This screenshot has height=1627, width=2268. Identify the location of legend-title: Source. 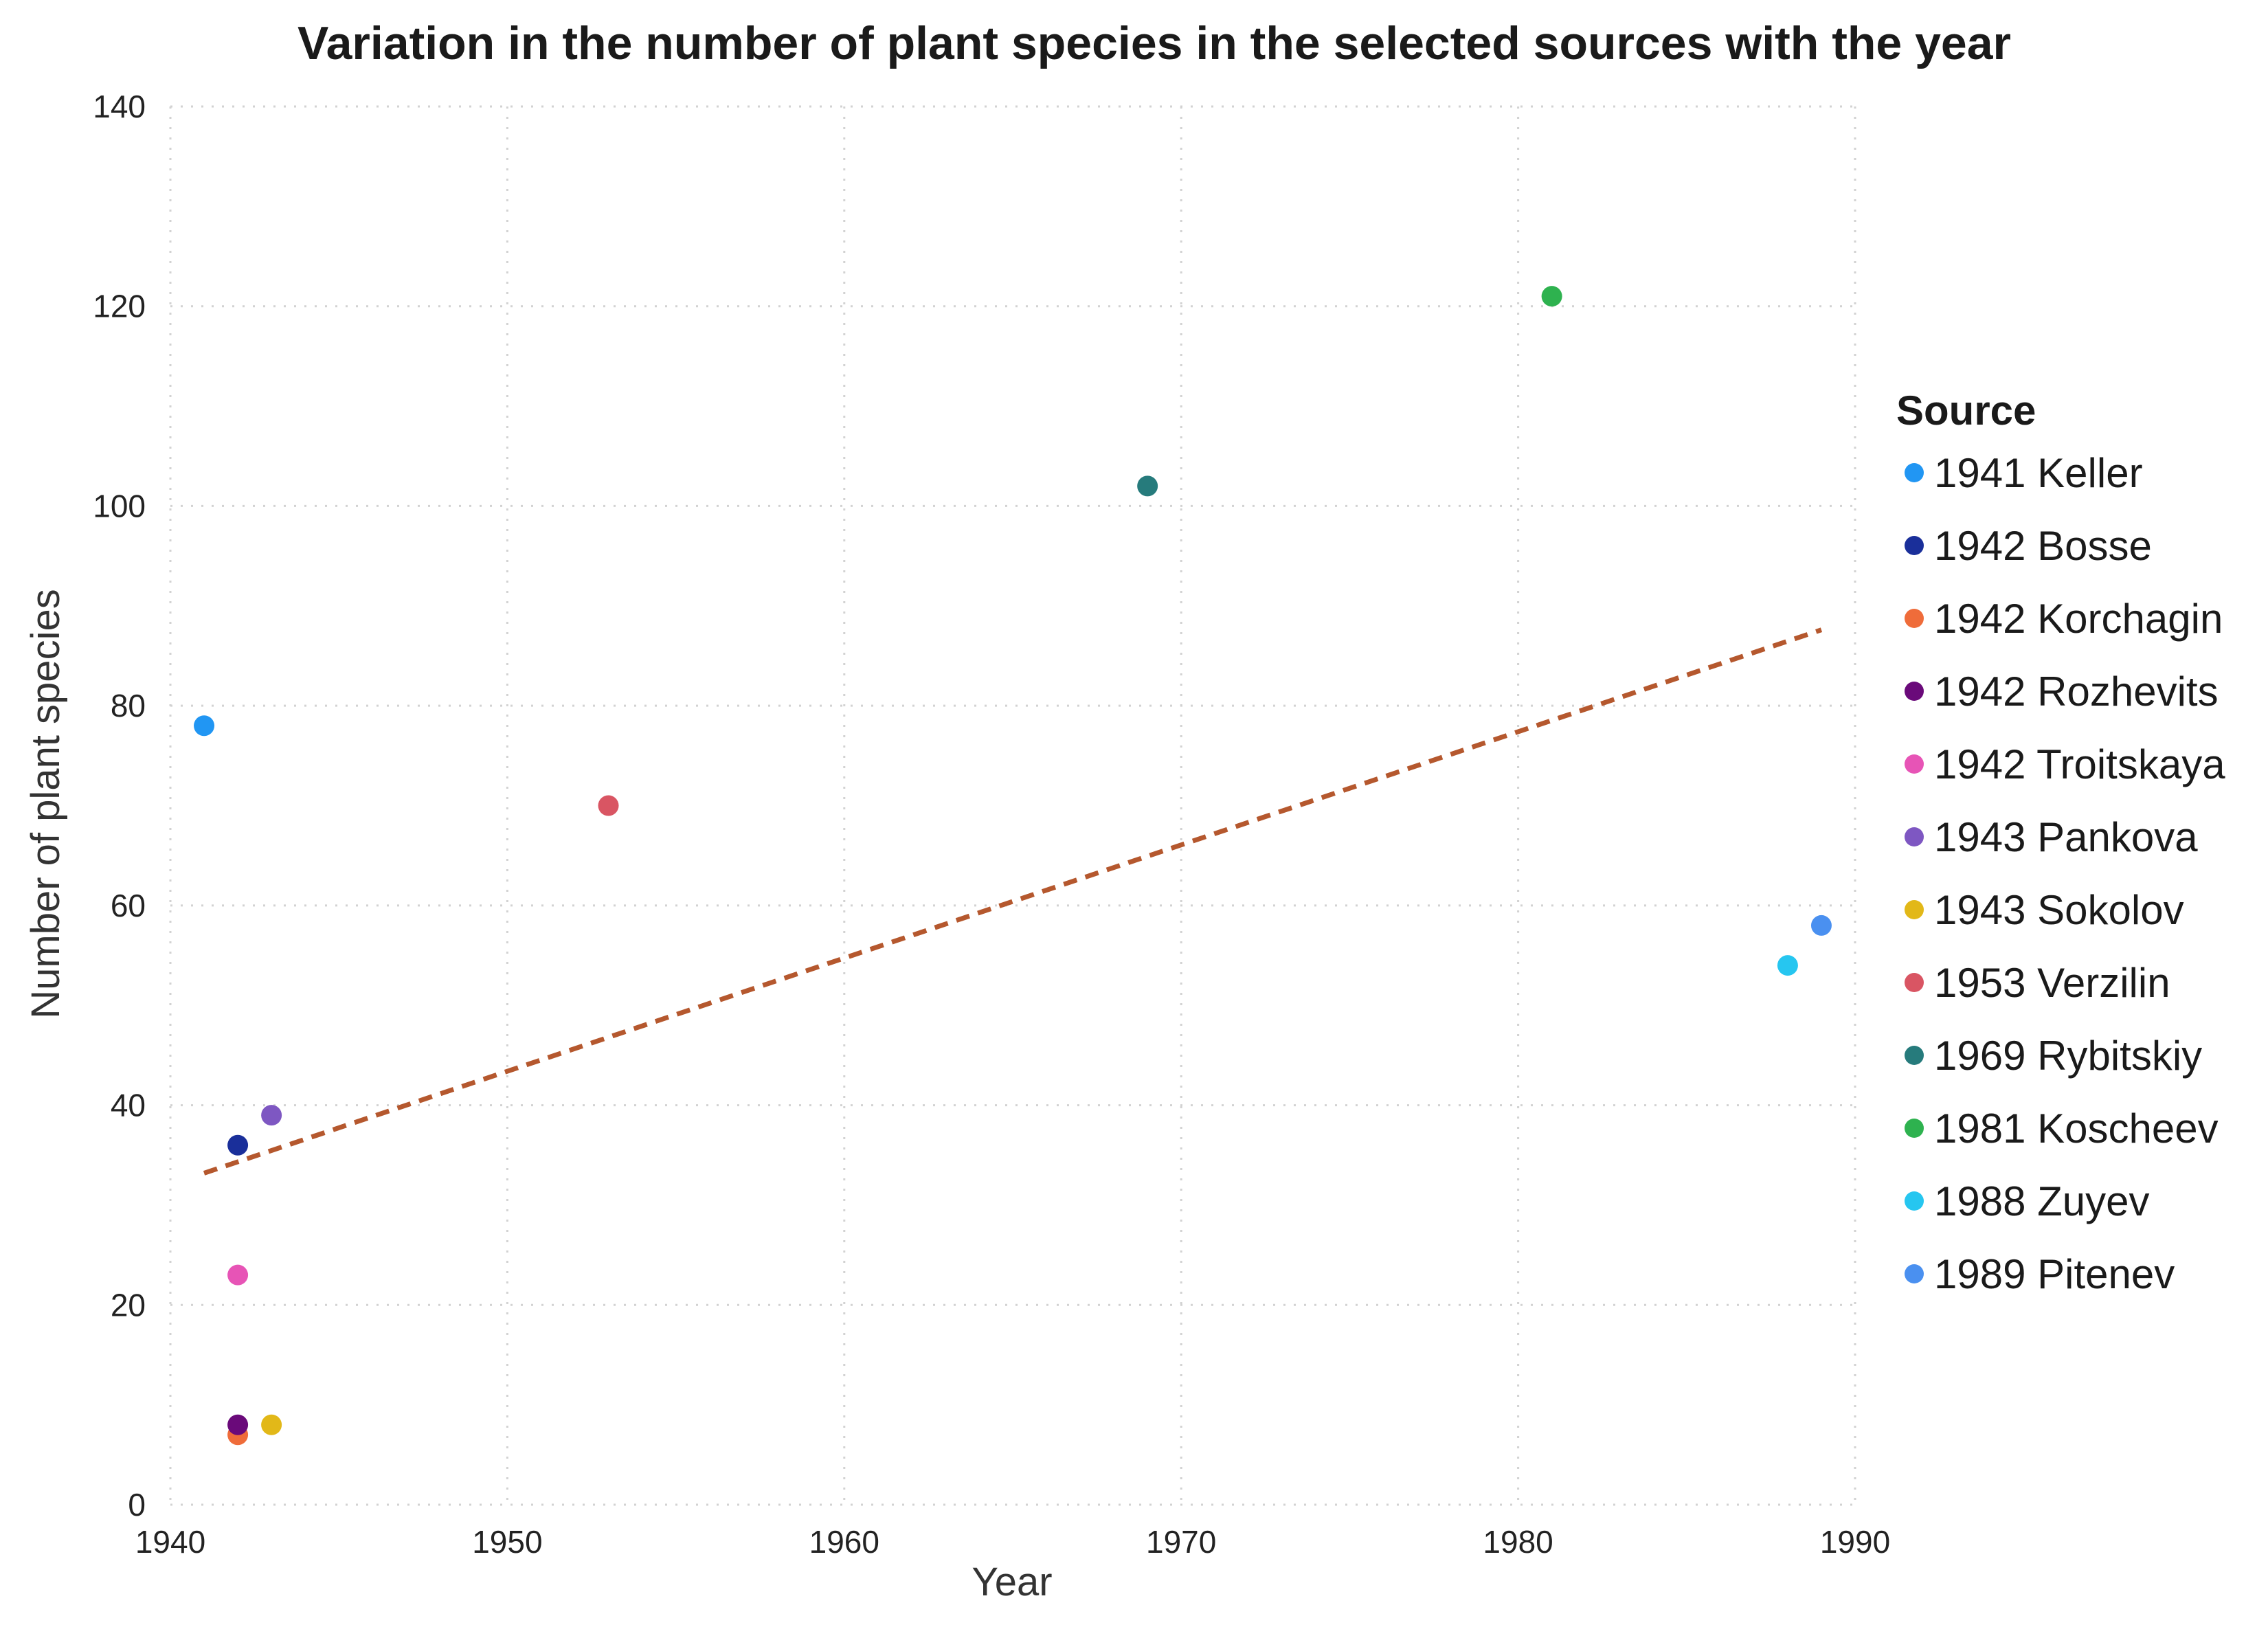
(1966, 411).